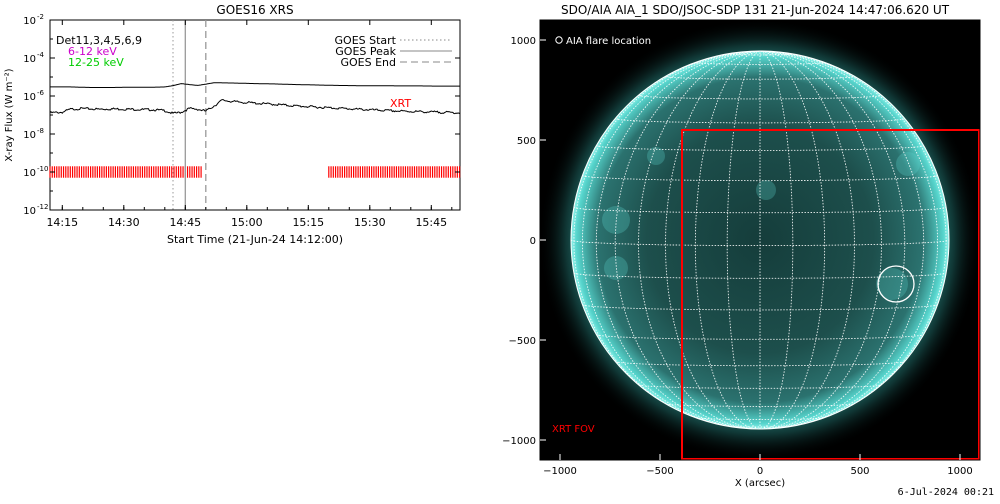 This screenshot has height=504, width=1000. Describe the element at coordinates (62, 222) in the screenshot. I see `x-tick-label: 14:15` at that location.